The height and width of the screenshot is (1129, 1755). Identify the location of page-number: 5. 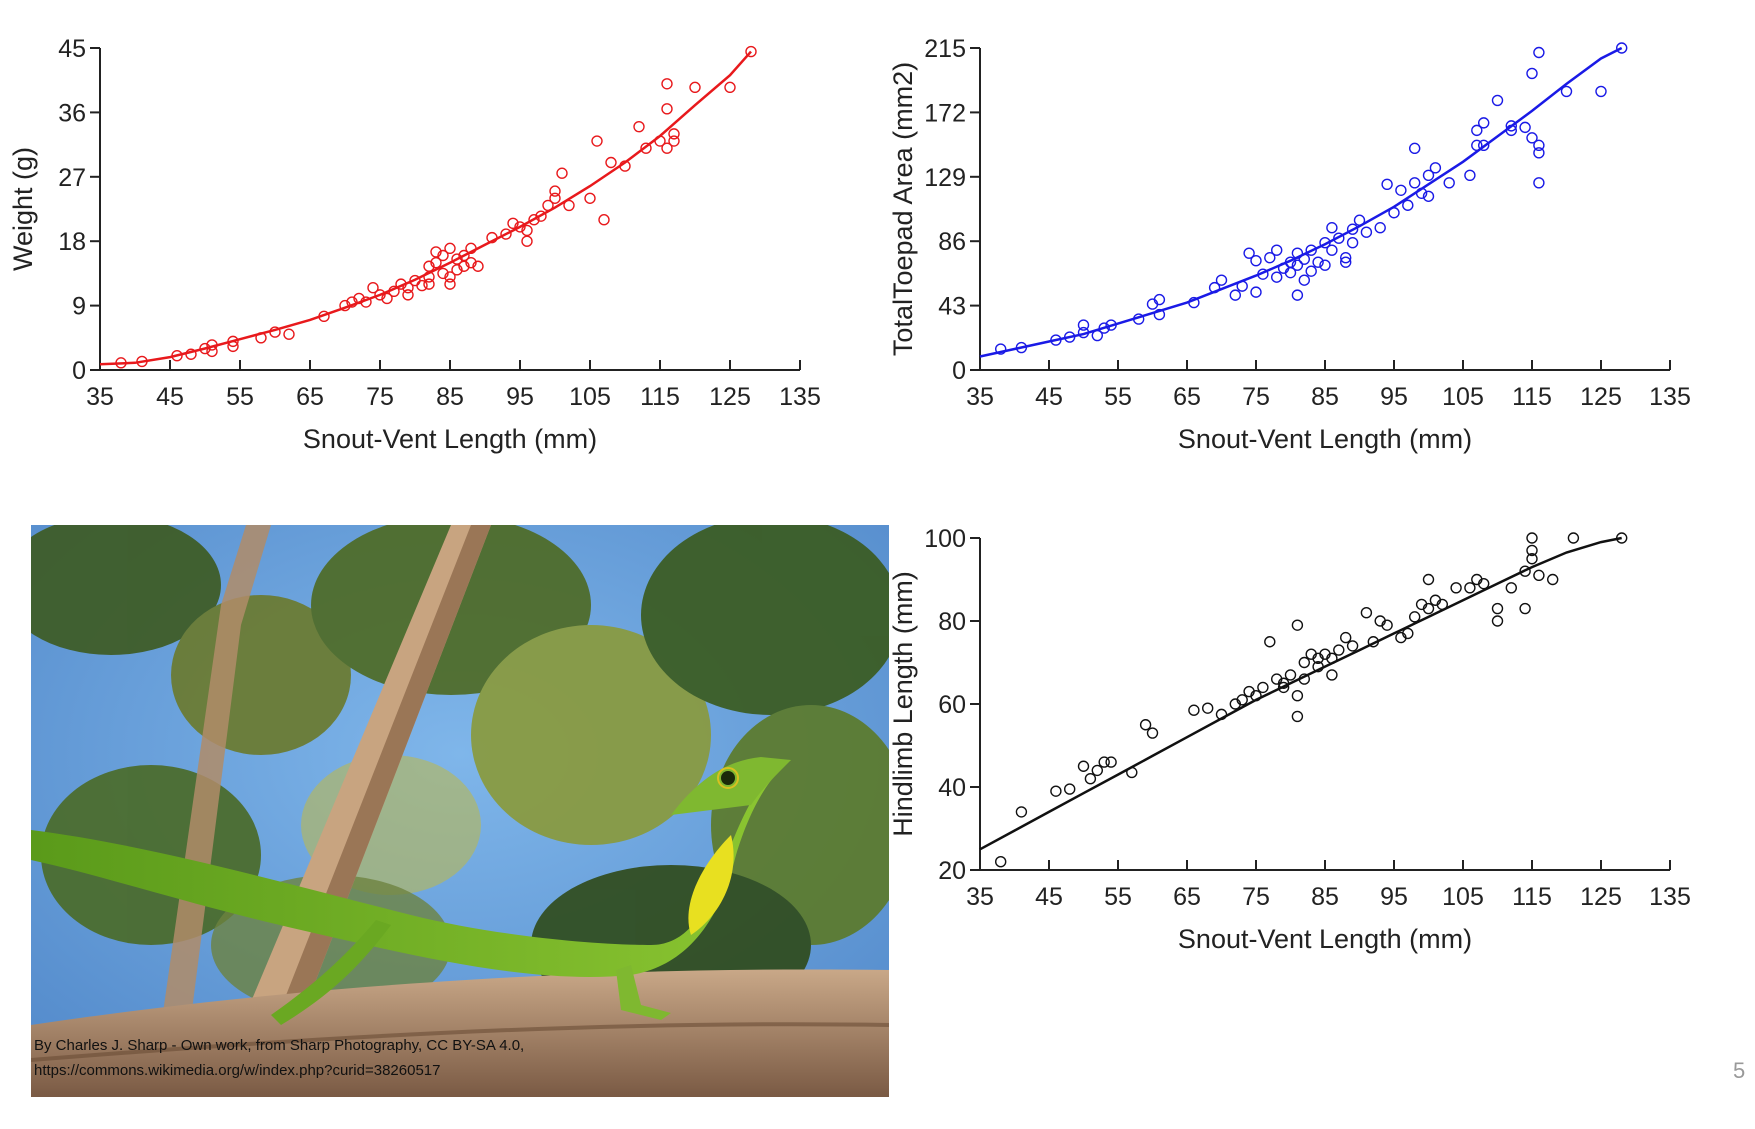
(1739, 1070).